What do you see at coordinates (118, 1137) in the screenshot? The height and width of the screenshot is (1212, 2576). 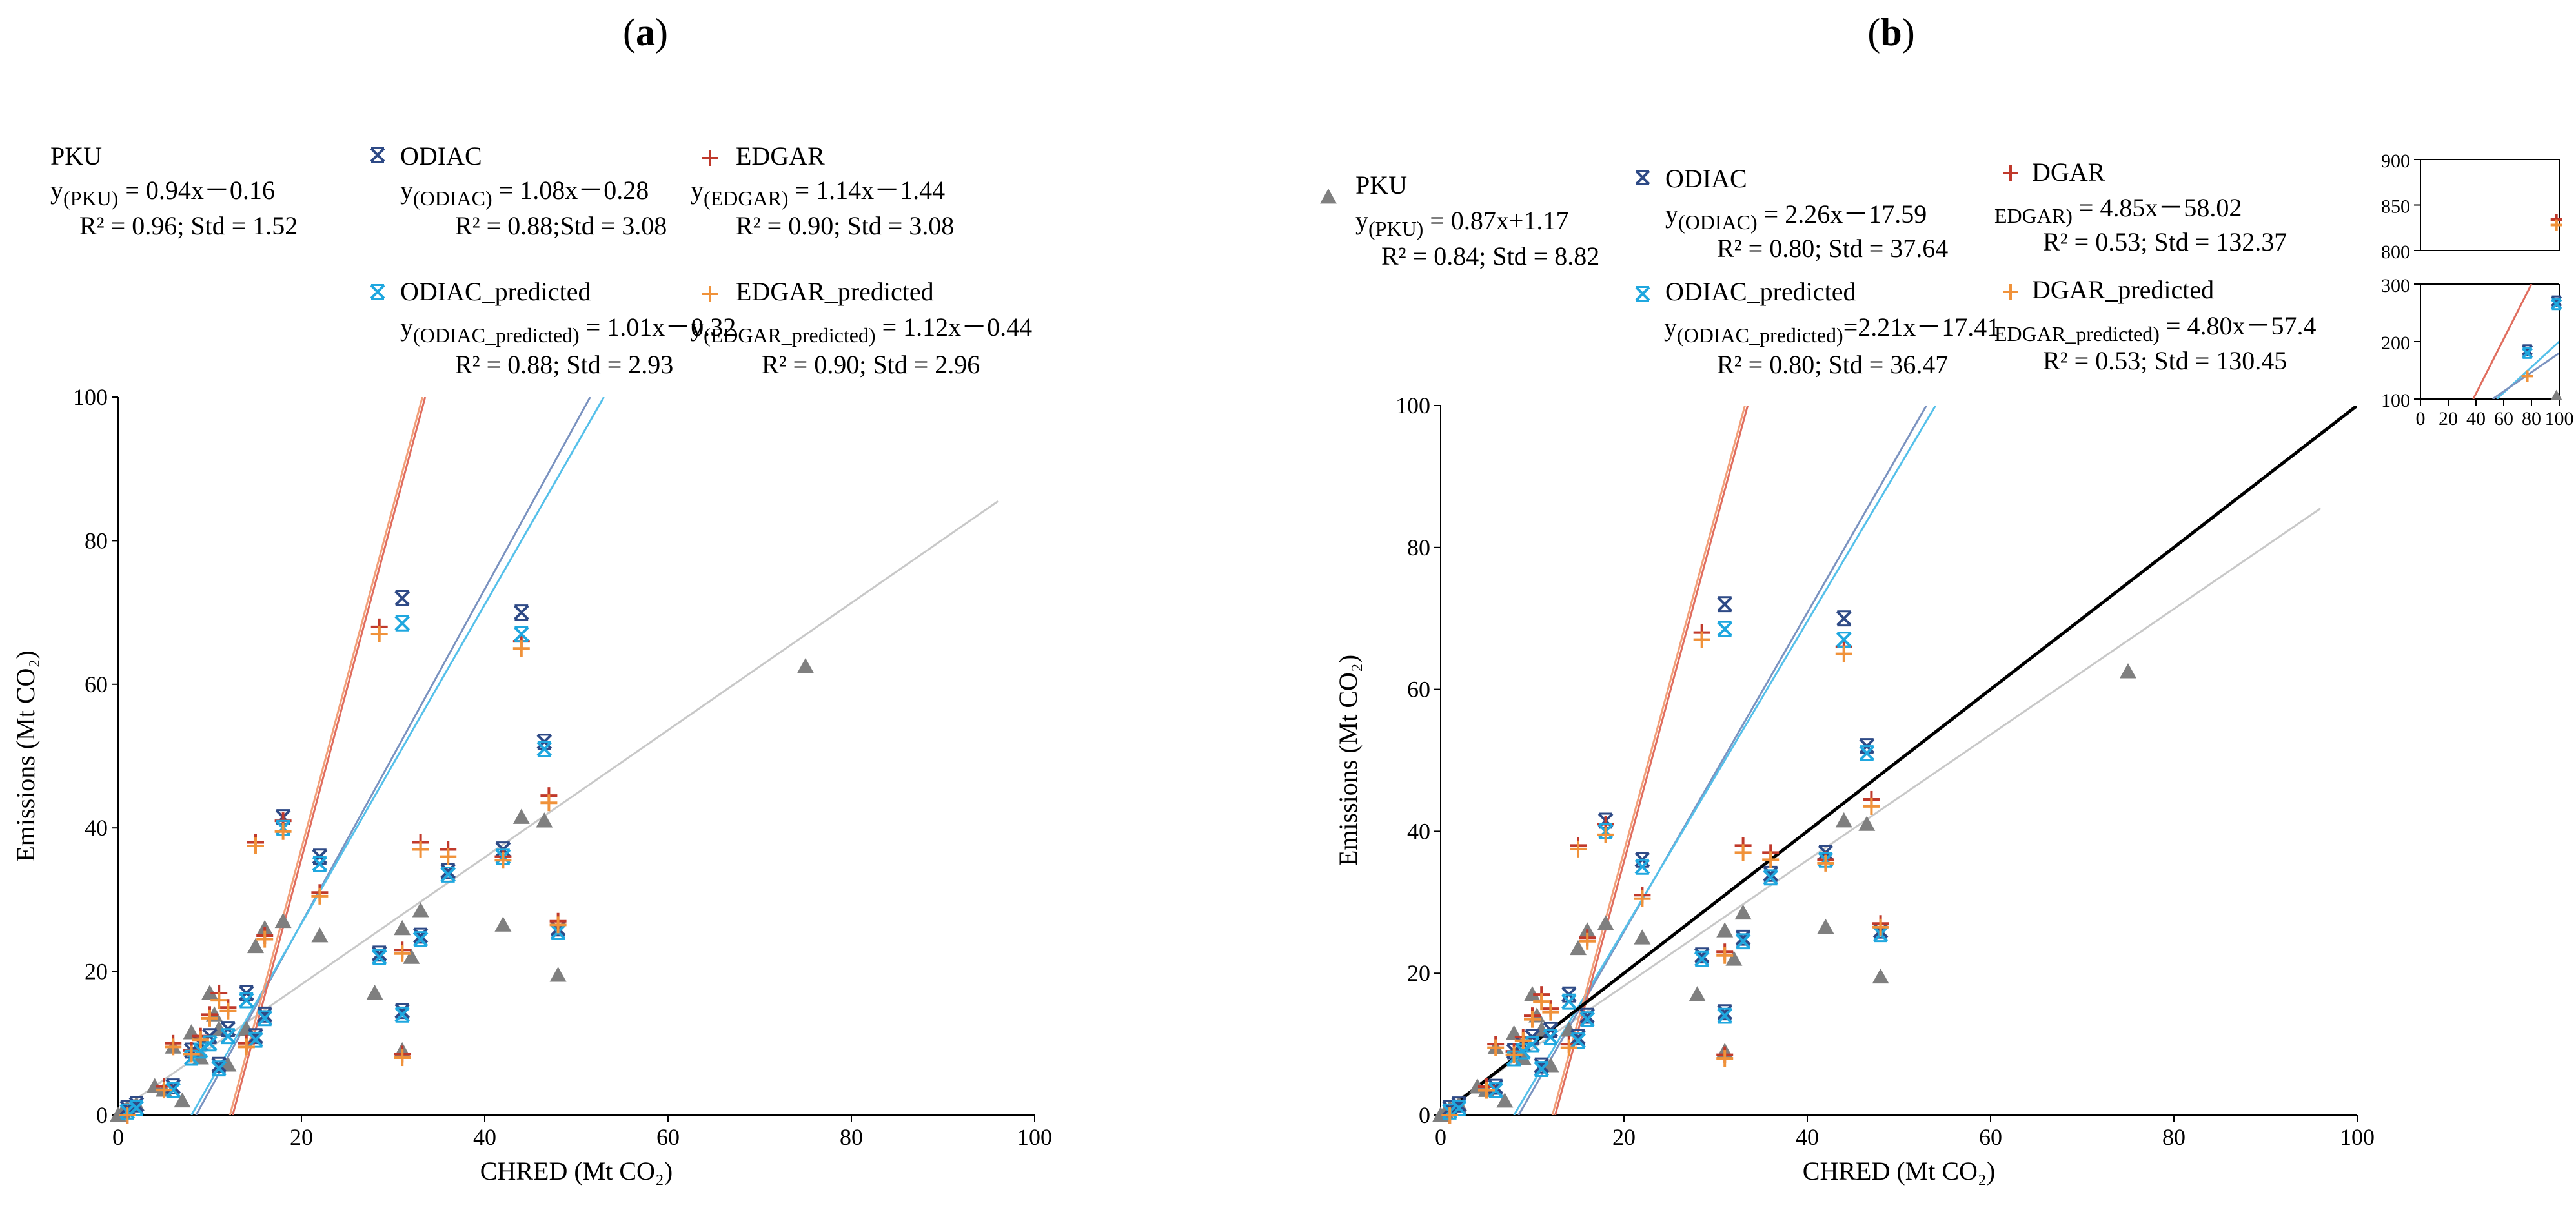 I see `x-tick-label: 0` at bounding box center [118, 1137].